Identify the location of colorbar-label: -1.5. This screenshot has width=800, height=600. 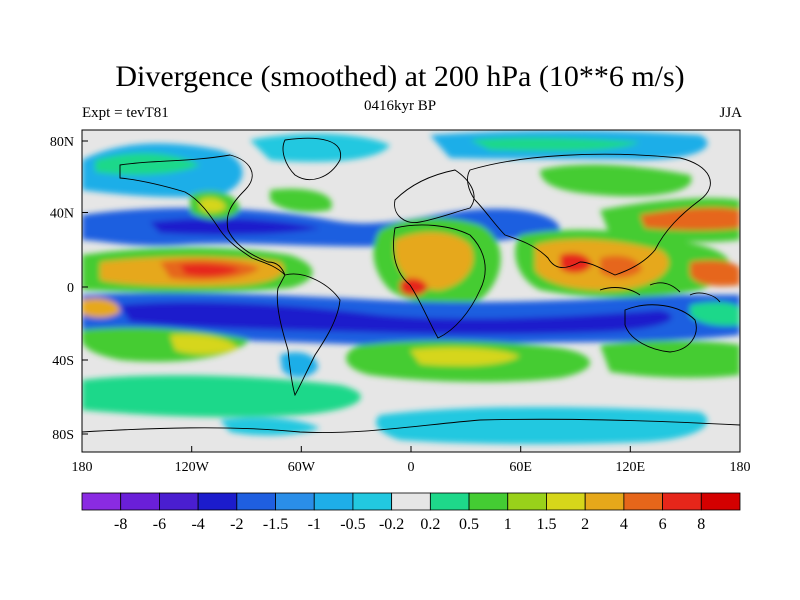
(275, 524).